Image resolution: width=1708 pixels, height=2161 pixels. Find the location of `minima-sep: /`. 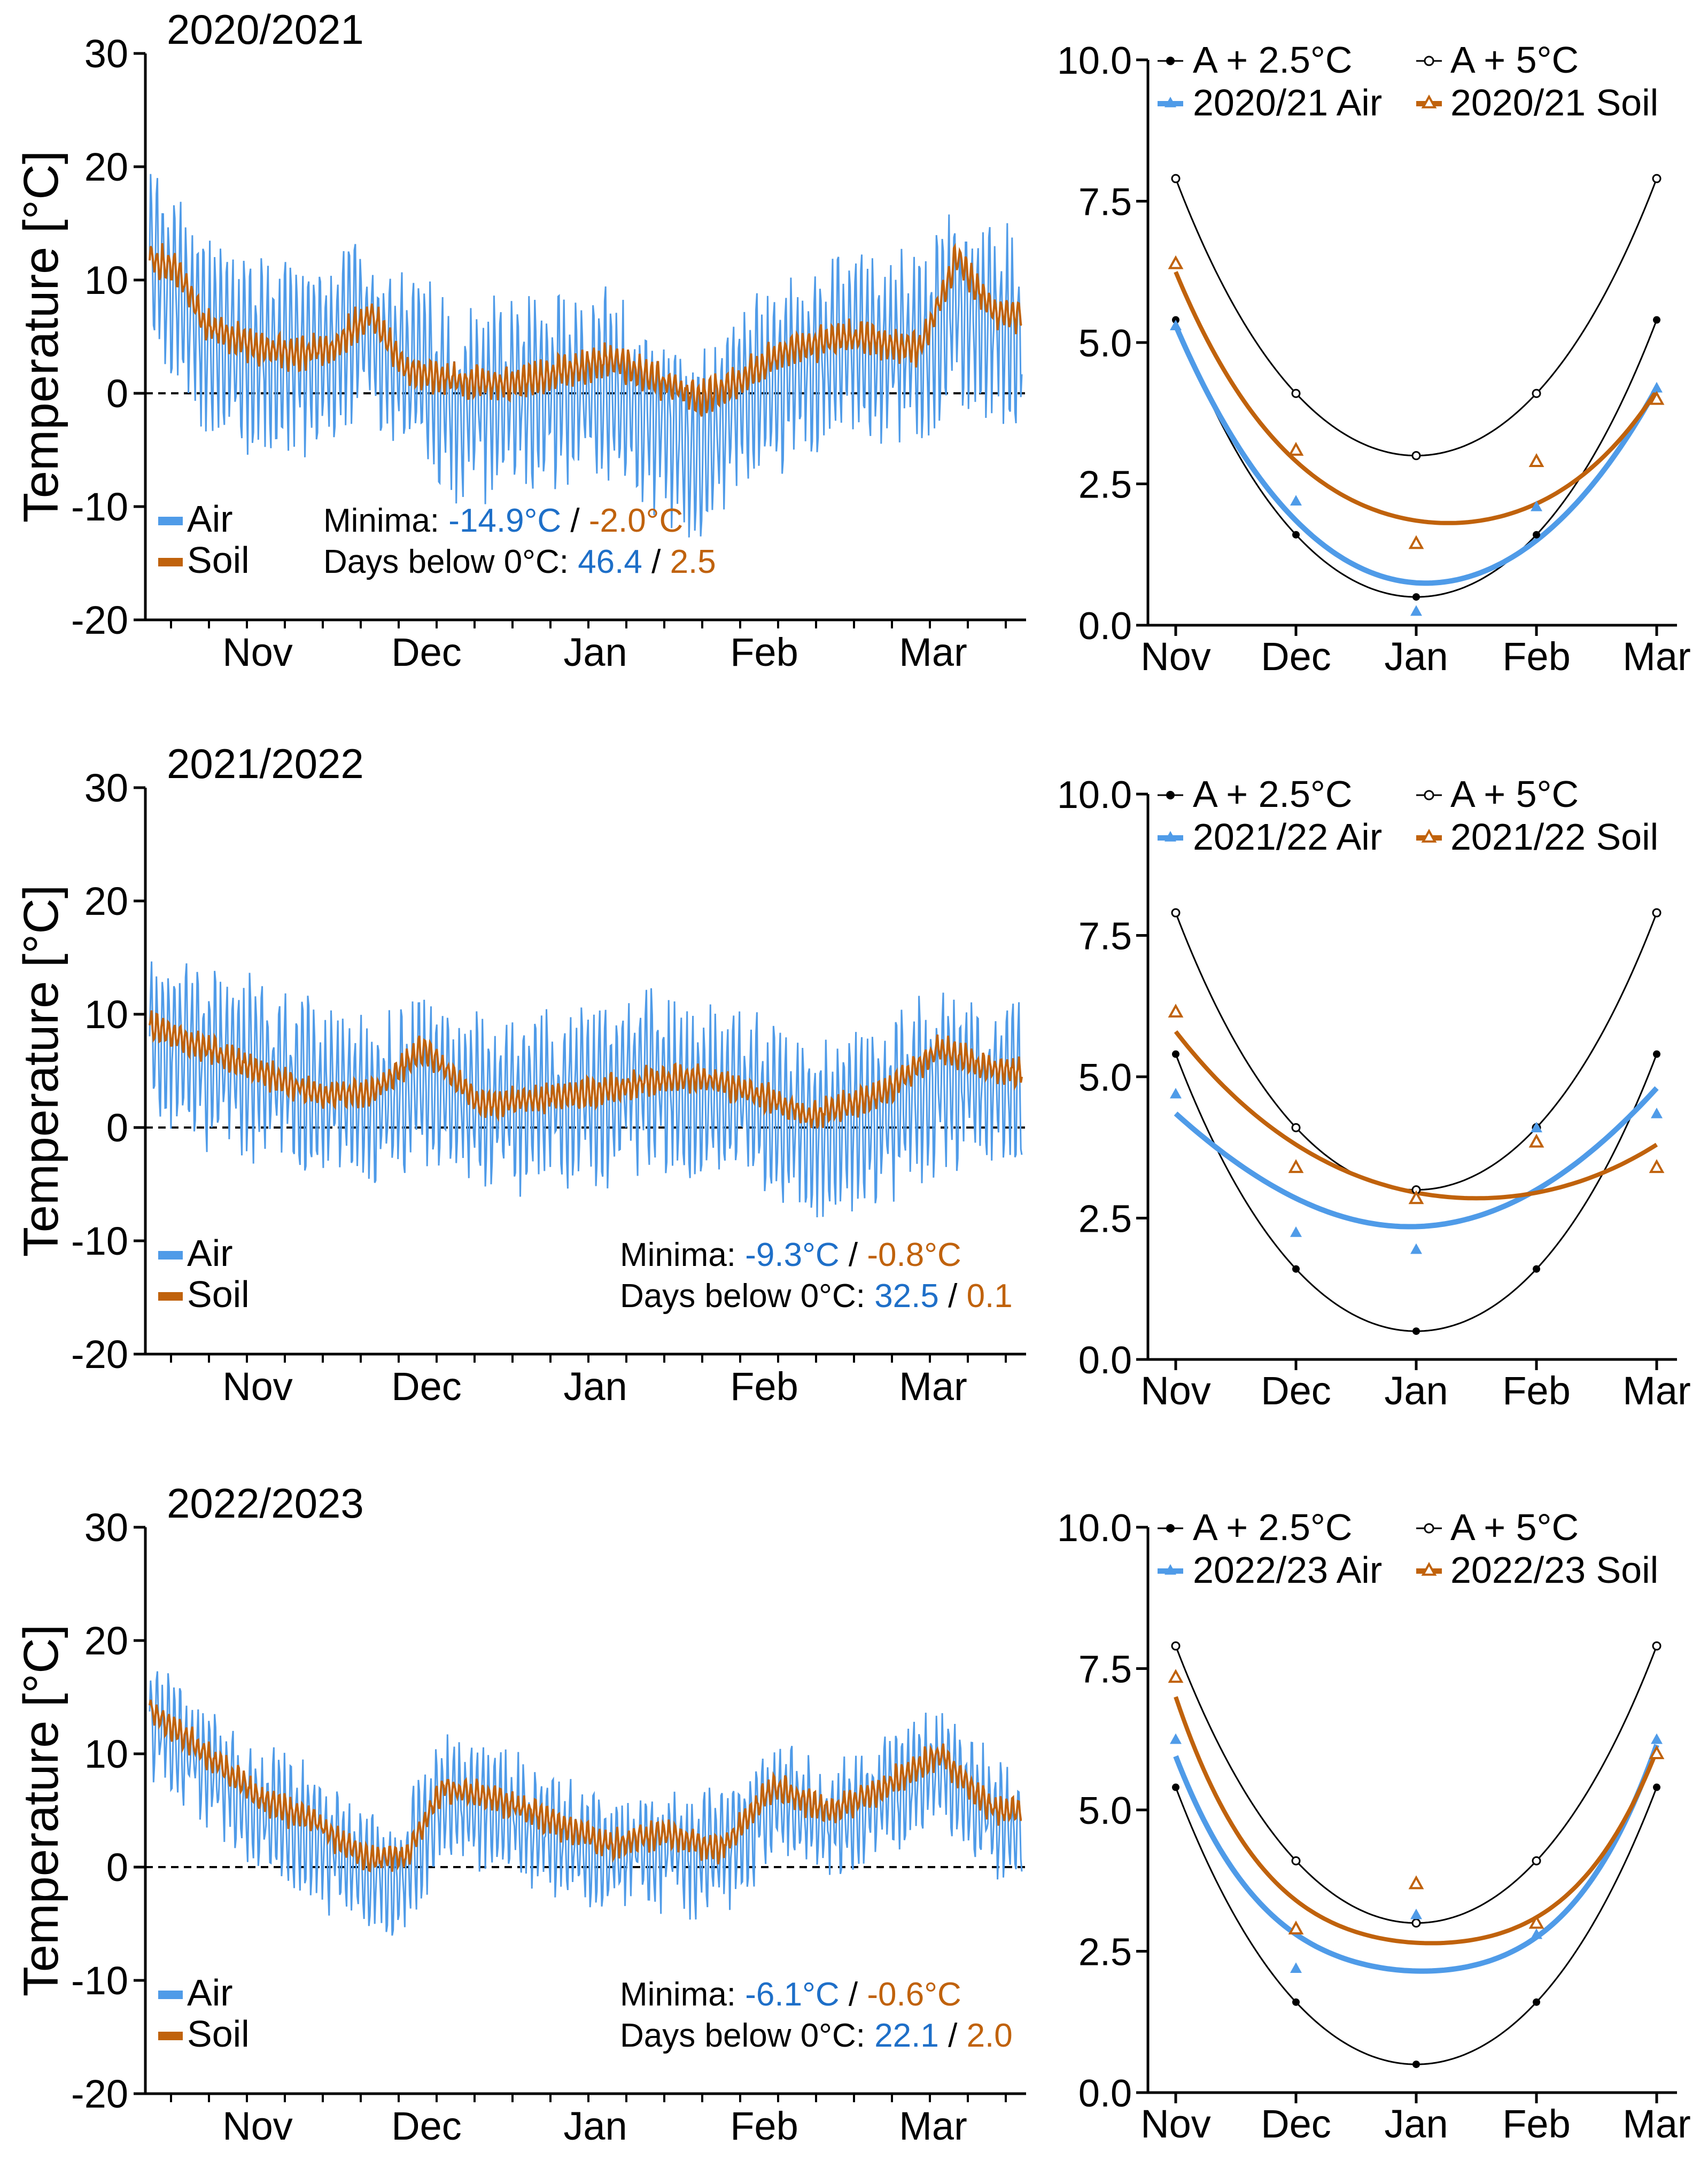

minima-sep: / is located at coordinates (575, 520).